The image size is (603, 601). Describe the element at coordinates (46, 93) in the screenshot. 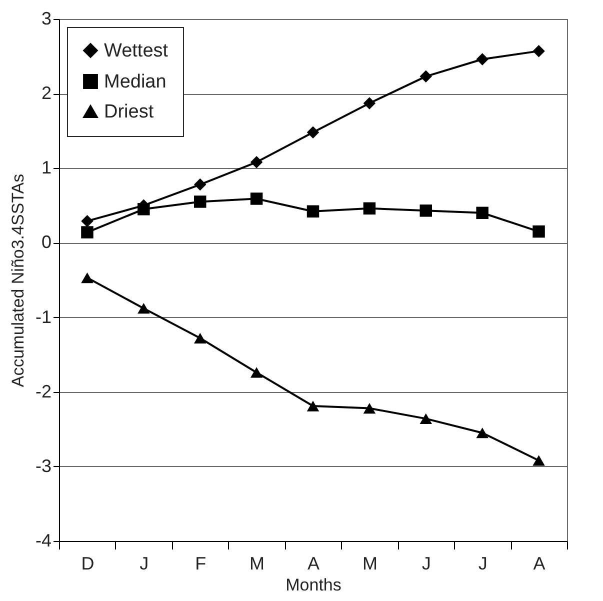

I see `y-tick-label: 2` at that location.